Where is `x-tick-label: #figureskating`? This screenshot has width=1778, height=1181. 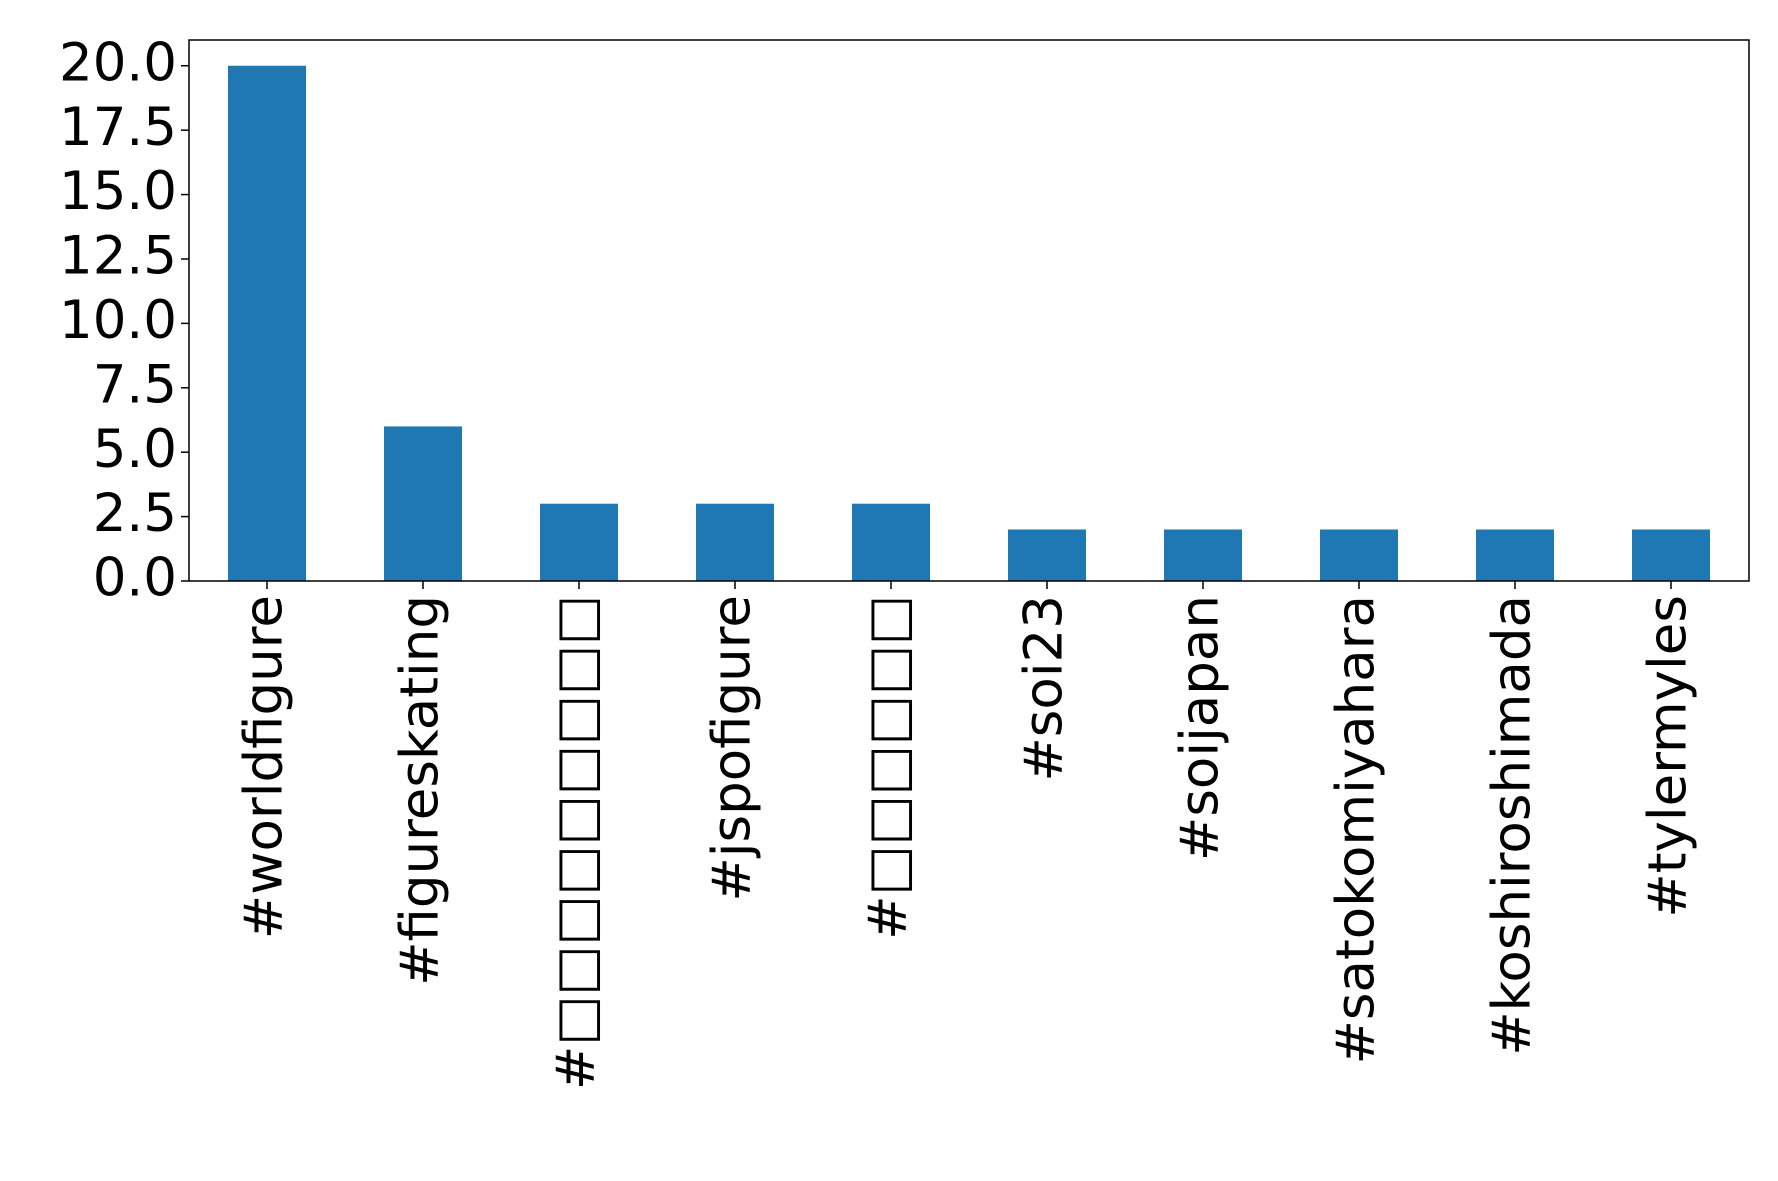 x-tick-label: #figureskating is located at coordinates (420, 790).